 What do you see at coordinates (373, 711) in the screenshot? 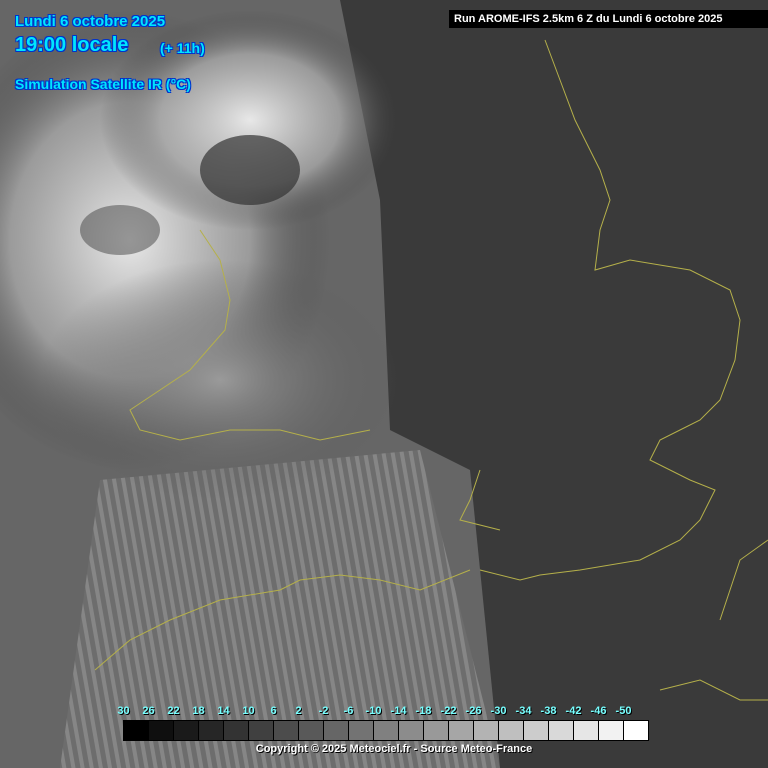
I see `legend-label: -10` at bounding box center [373, 711].